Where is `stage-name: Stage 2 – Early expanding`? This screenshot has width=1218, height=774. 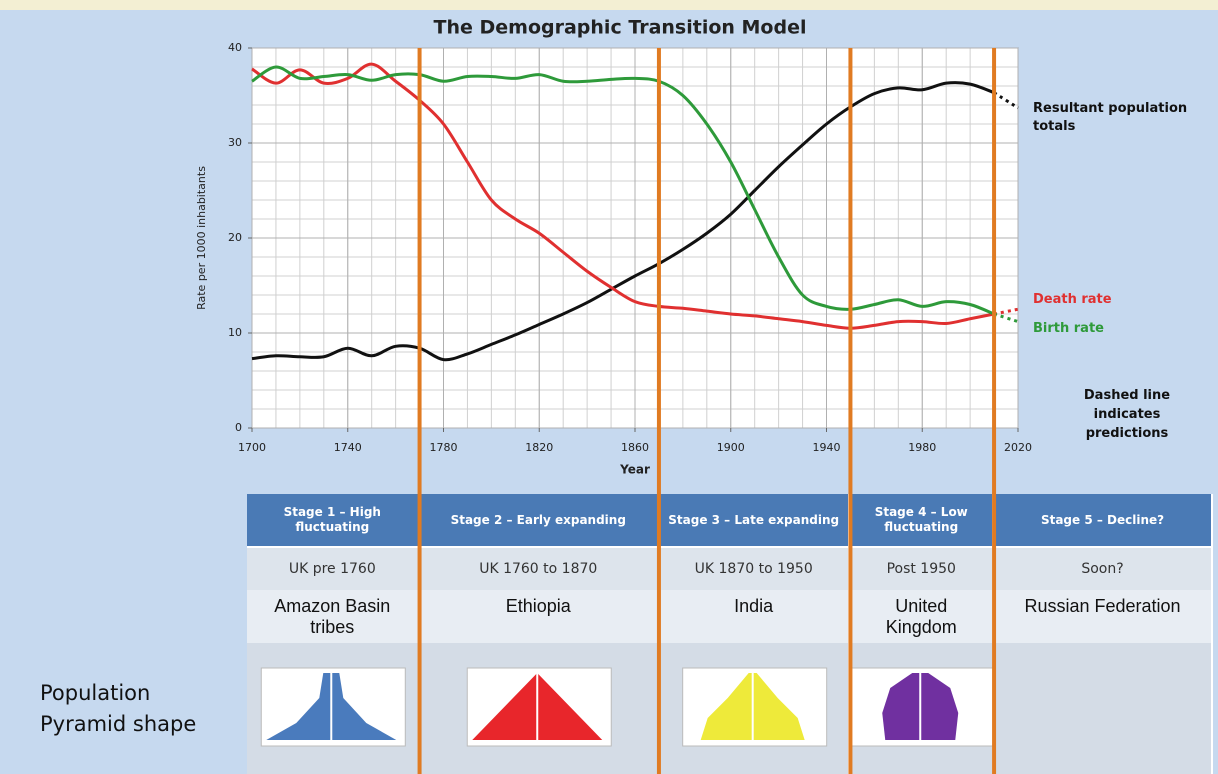 stage-name: Stage 2 – Early expanding is located at coordinates (539, 520).